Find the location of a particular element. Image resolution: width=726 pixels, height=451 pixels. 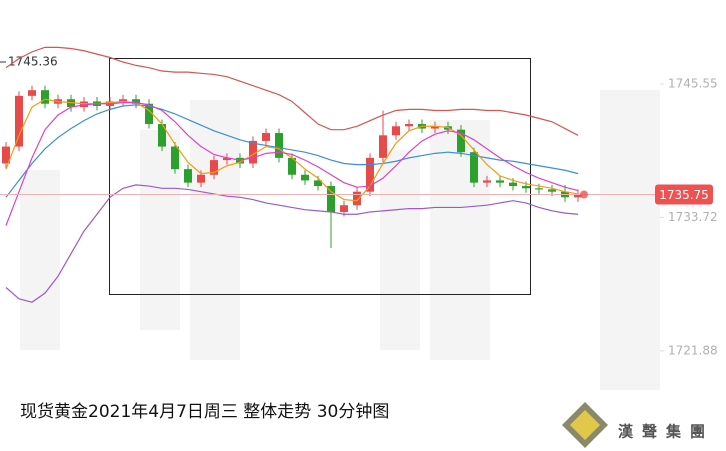

logo-text: 漢聲集團 is located at coordinates (666, 432).